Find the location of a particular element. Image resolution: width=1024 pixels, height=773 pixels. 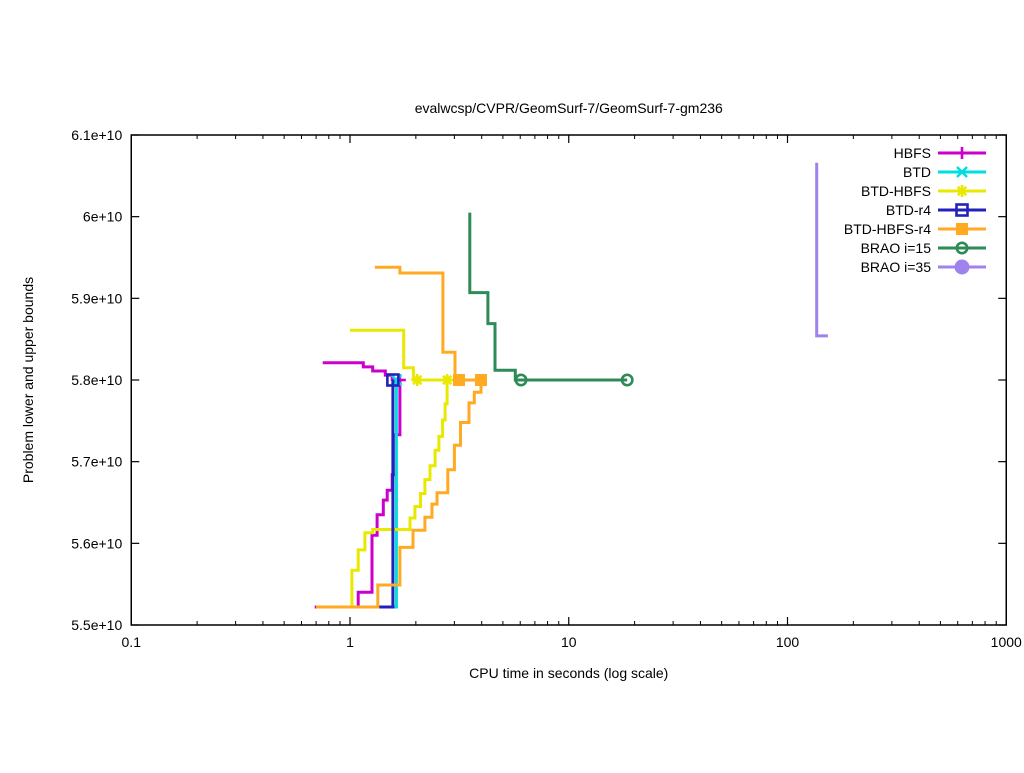

series-BTD-r4-marker is located at coordinates (393, 380).